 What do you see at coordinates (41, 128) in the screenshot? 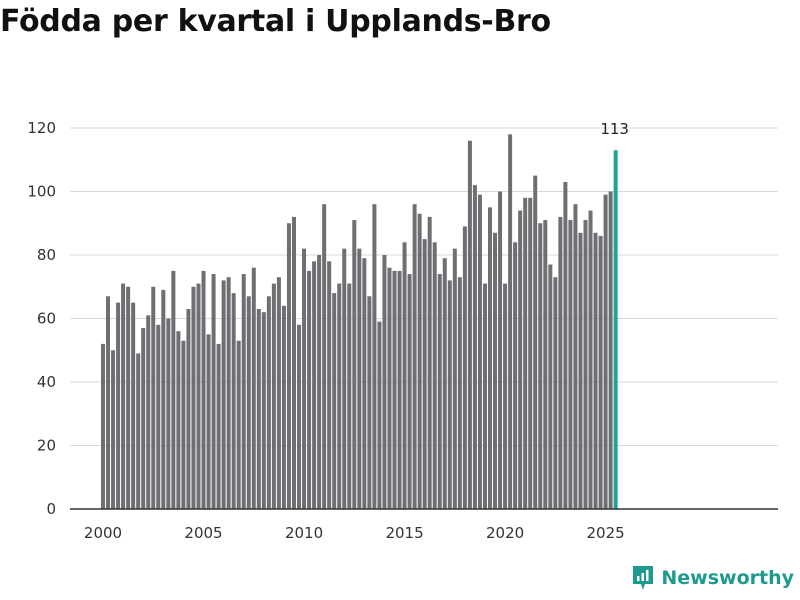
I see `y-tick-label: 120` at bounding box center [41, 128].